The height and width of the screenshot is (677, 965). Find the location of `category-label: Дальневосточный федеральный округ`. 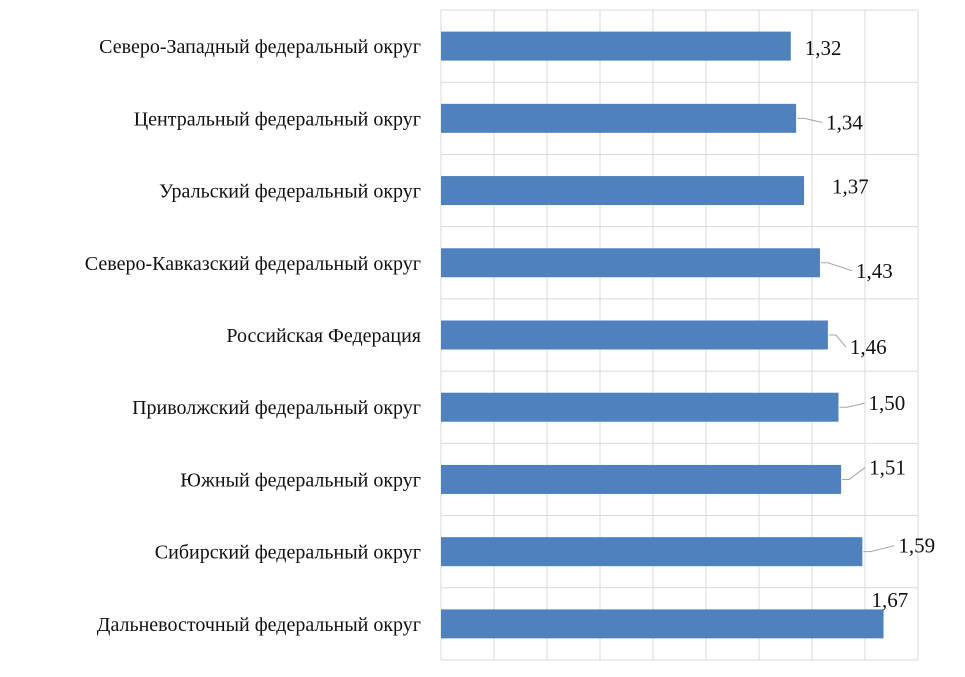

category-label: Дальневосточный федеральный округ is located at coordinates (259, 625).